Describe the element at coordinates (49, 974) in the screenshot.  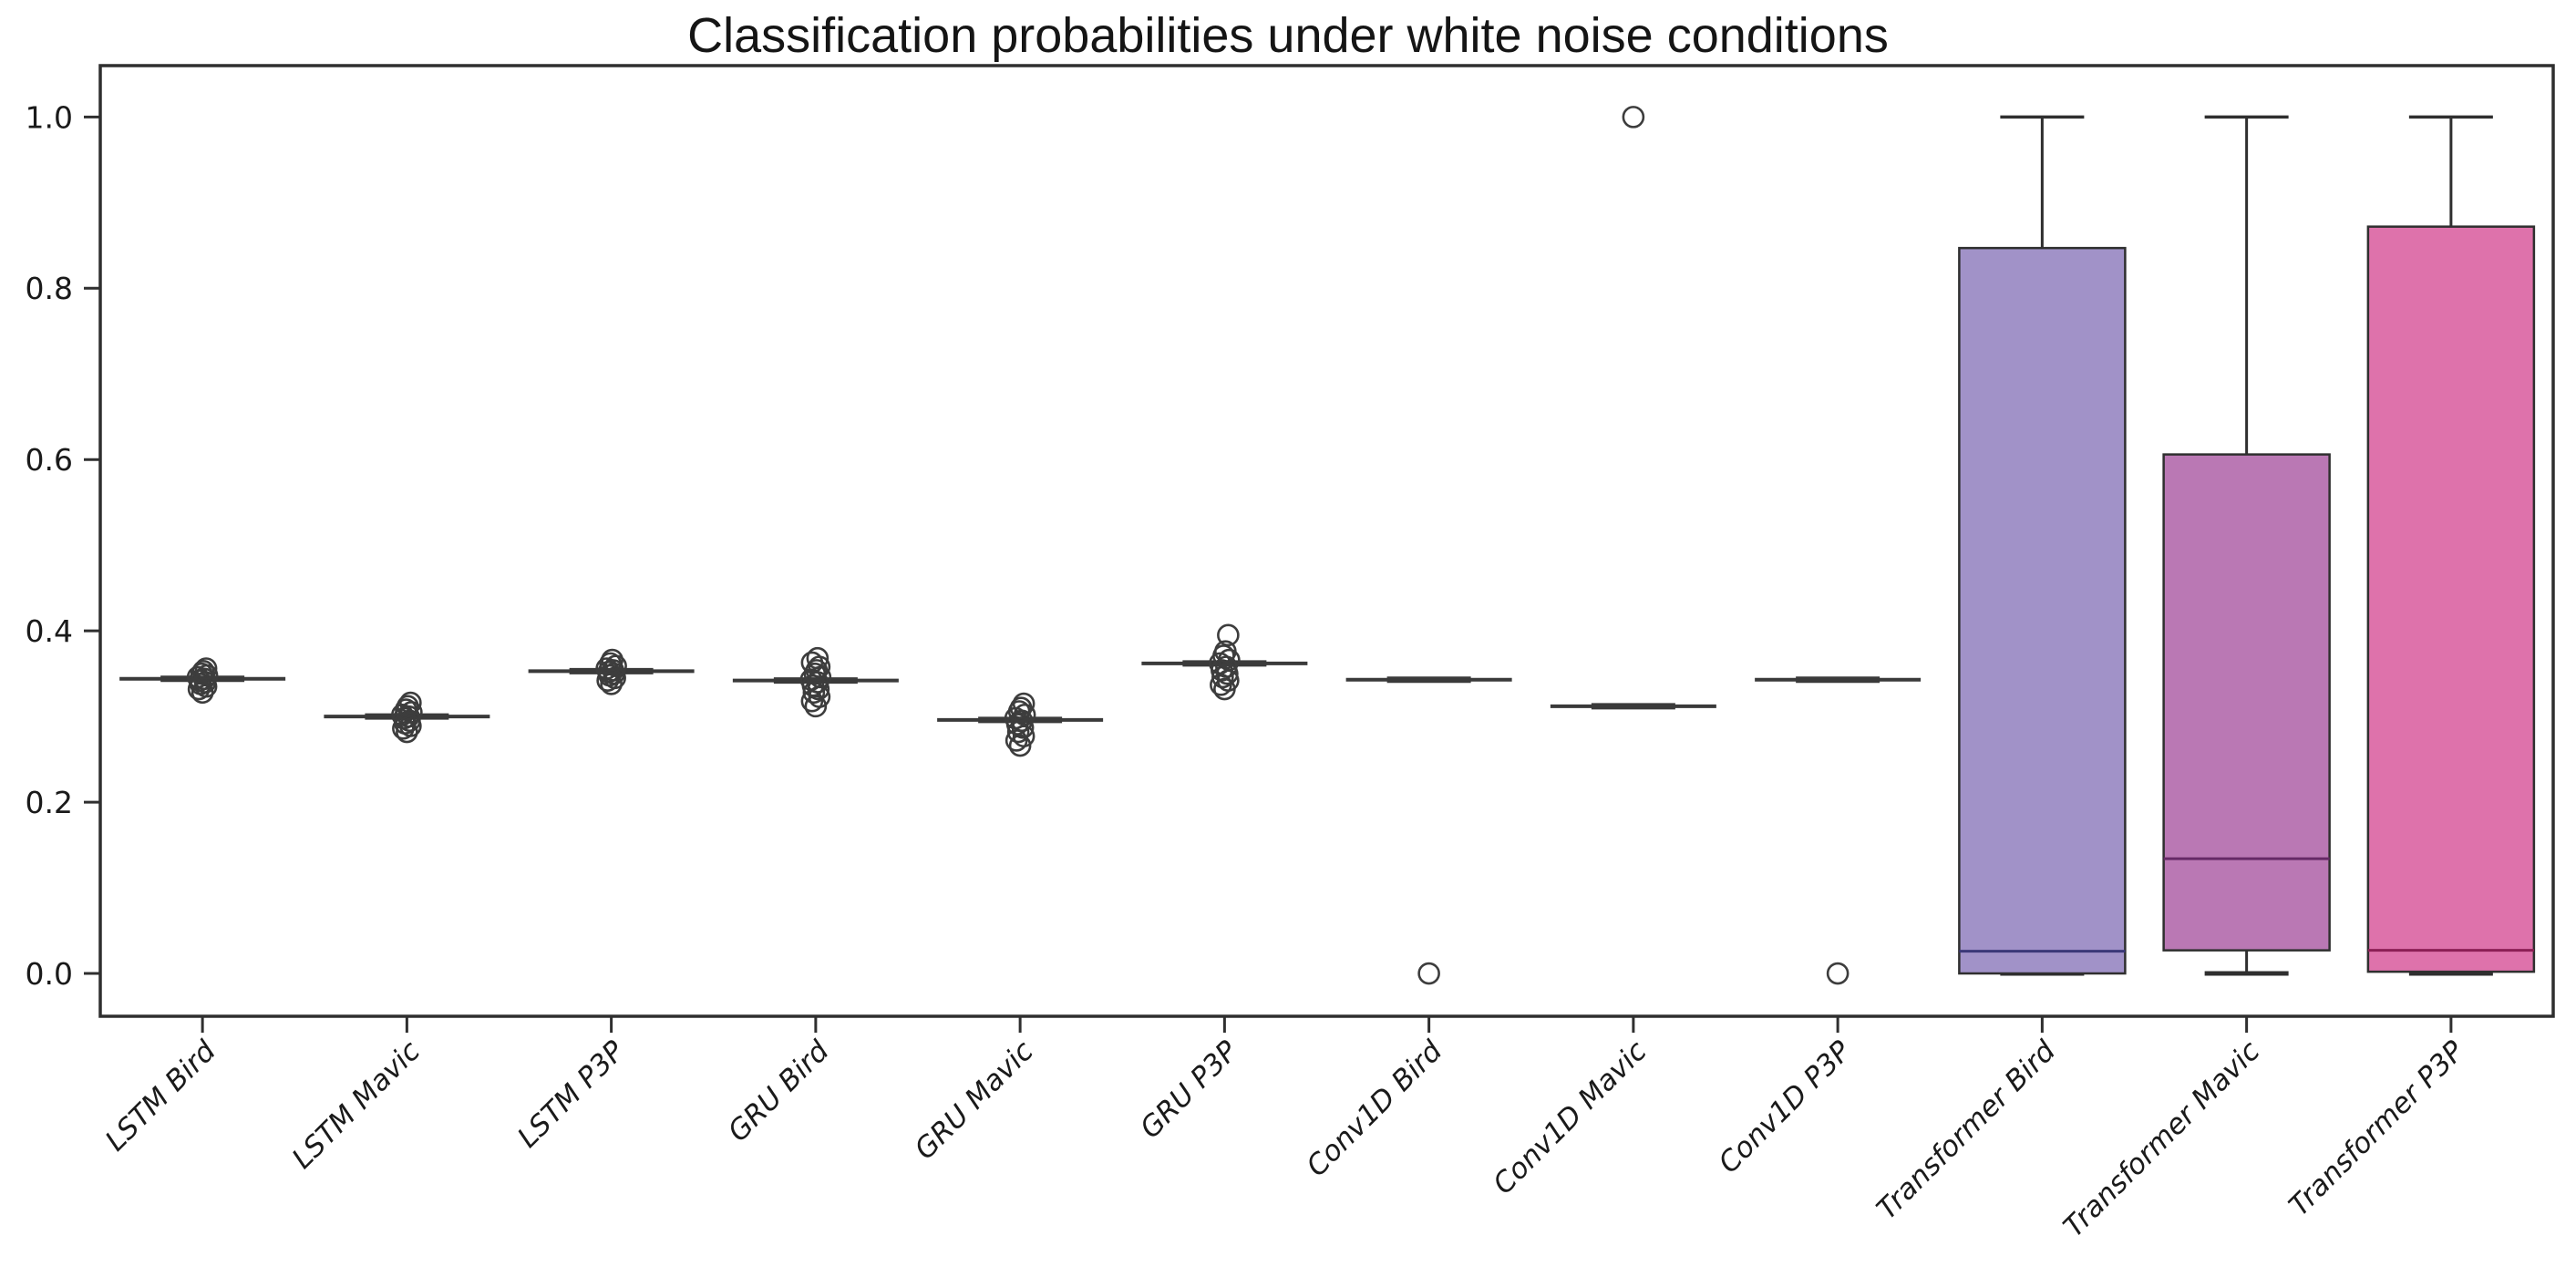
I see `y-tick-label: 0.0` at that location.